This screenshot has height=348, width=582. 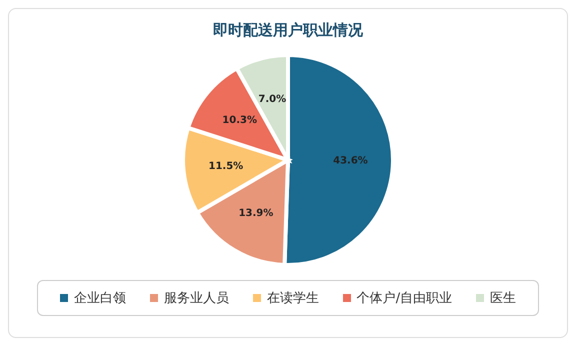 What do you see at coordinates (272, 100) in the screenshot?
I see `data-label: 7.0%` at bounding box center [272, 100].